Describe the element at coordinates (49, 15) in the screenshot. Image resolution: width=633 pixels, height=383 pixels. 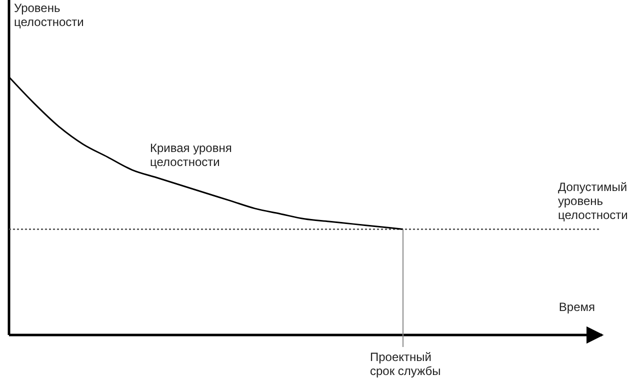
I see `y-axis-title: Уровень целостности` at that location.